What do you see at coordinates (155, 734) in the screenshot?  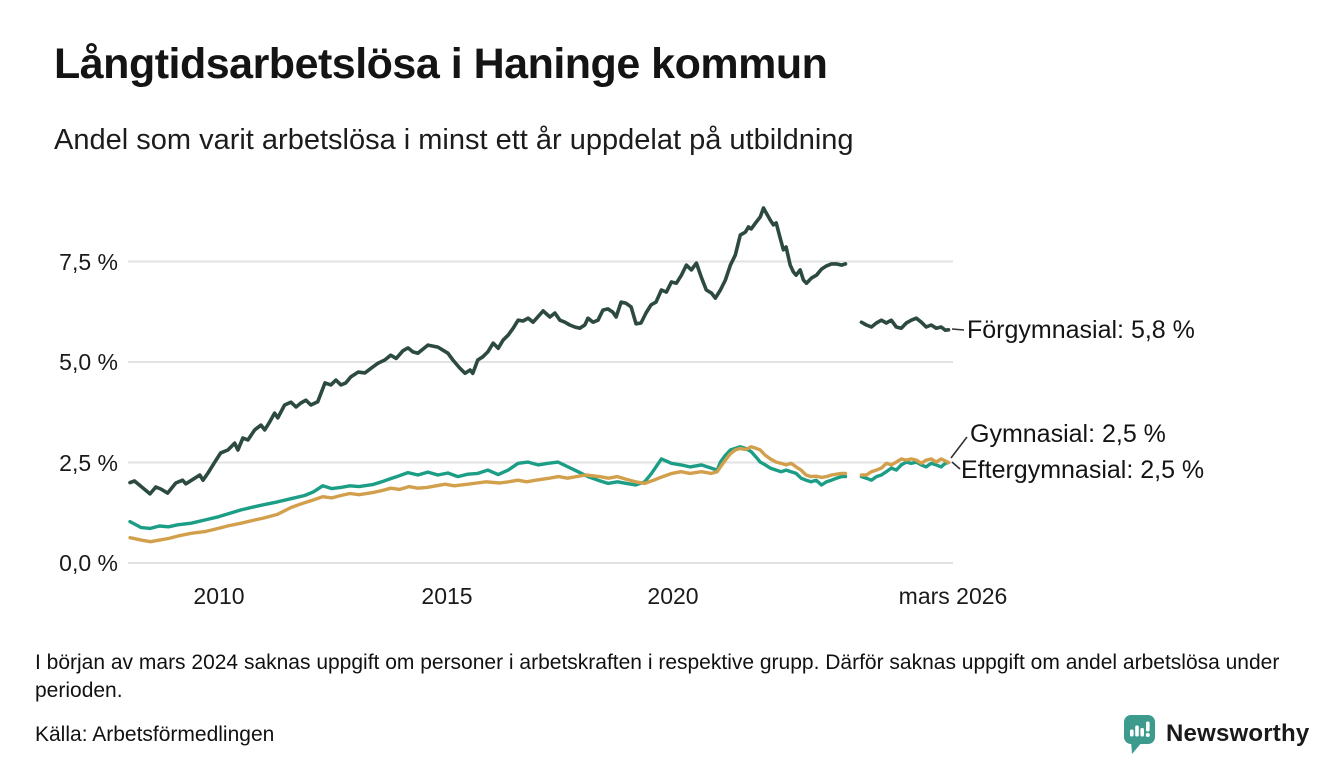 I see `source-attribution: Källa: Arbetsförmedlingen` at bounding box center [155, 734].